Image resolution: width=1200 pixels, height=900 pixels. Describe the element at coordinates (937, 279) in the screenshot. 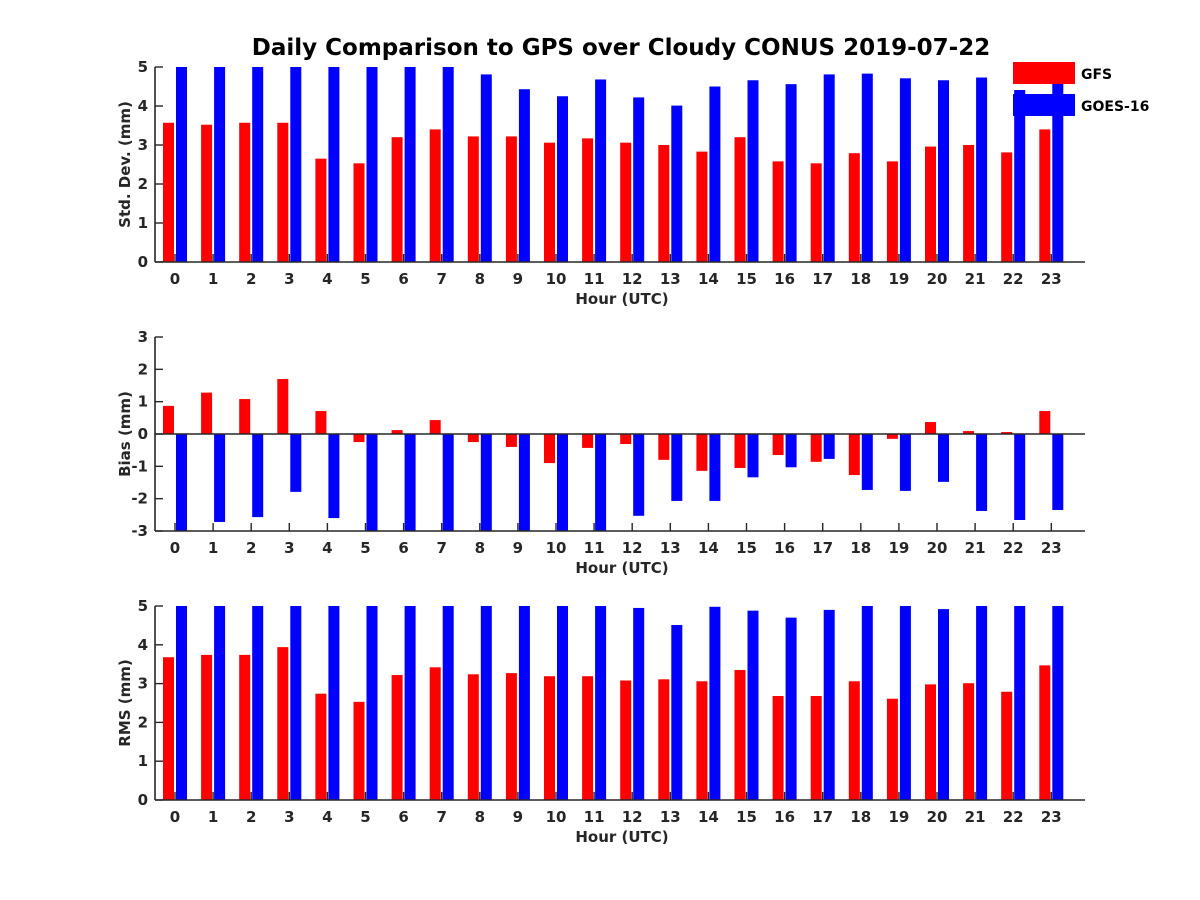

I see `x-tick-label-stddev: 20` at that location.